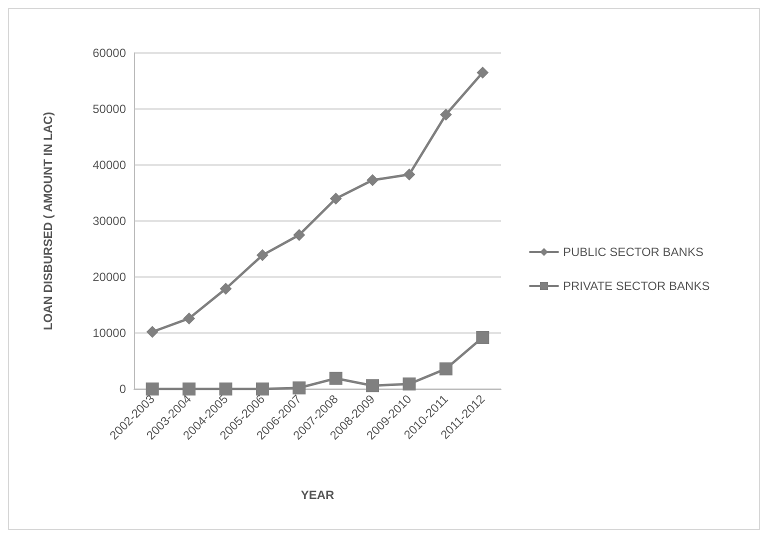  Describe the element at coordinates (109, 221) in the screenshot. I see `y-tick-label: 30000` at that location.